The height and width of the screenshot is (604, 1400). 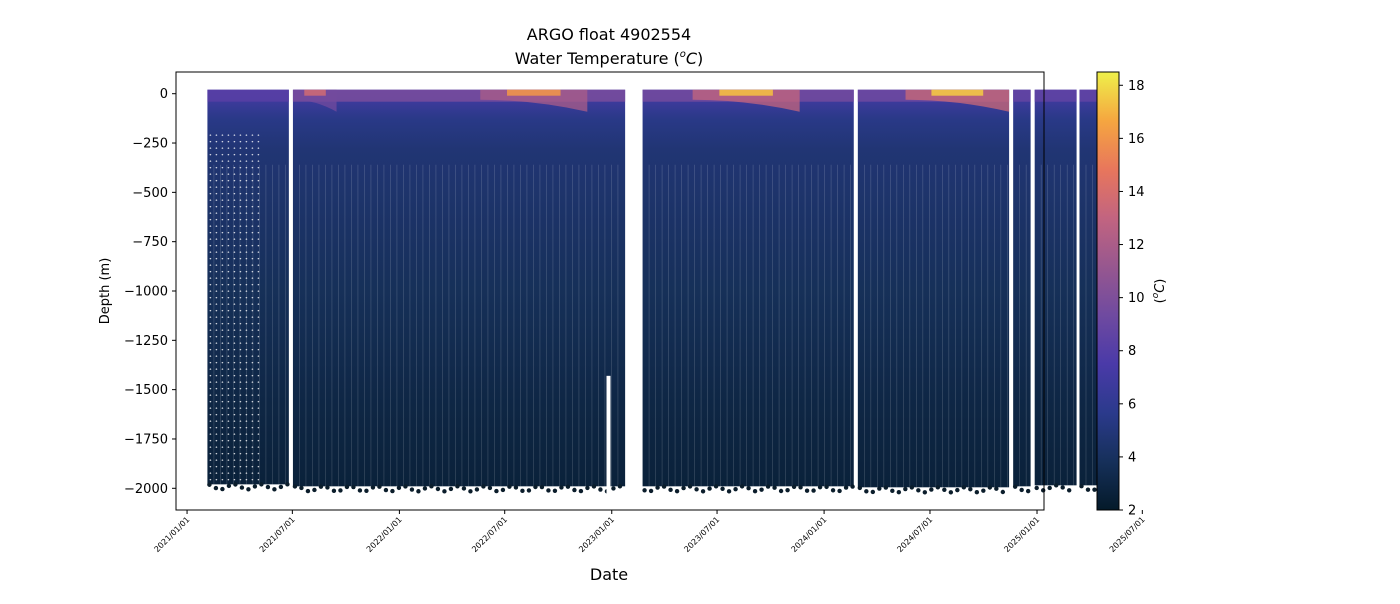 I want to click on colorbar-tick-label: 6, so click(x=1132, y=404).